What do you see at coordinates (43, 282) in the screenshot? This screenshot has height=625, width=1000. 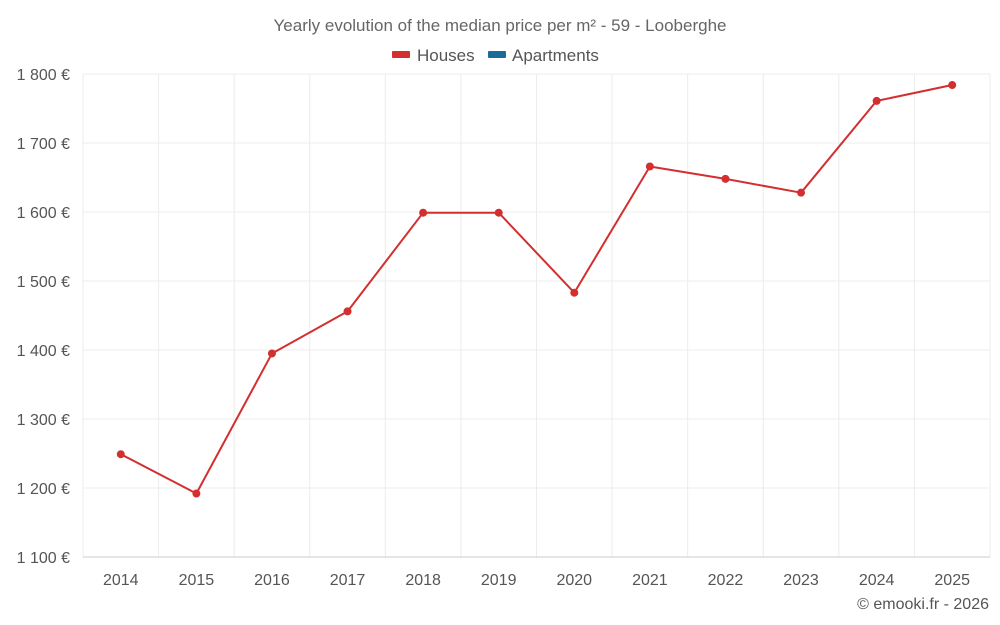 I see `y-tick-label: 1 500 €` at bounding box center [43, 282].